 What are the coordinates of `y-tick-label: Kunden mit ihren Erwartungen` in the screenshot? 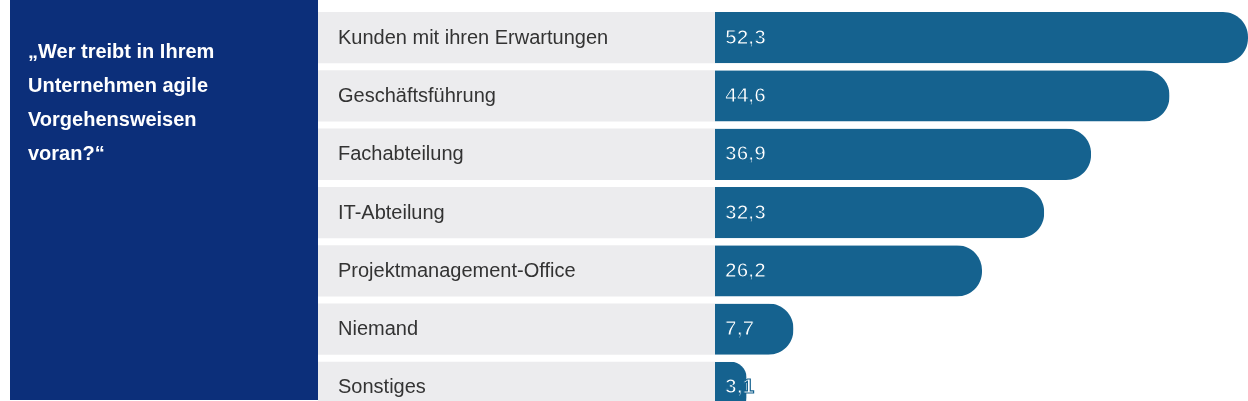 It's located at (473, 36).